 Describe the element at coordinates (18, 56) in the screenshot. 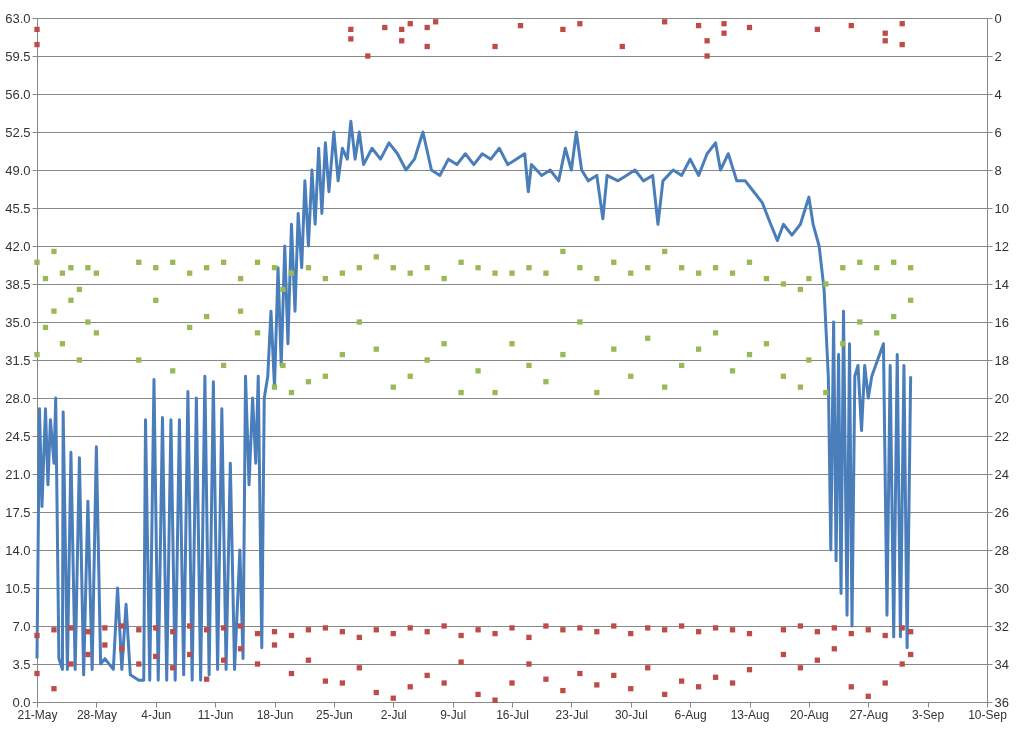

I see `y-tick-label: 59.5` at that location.